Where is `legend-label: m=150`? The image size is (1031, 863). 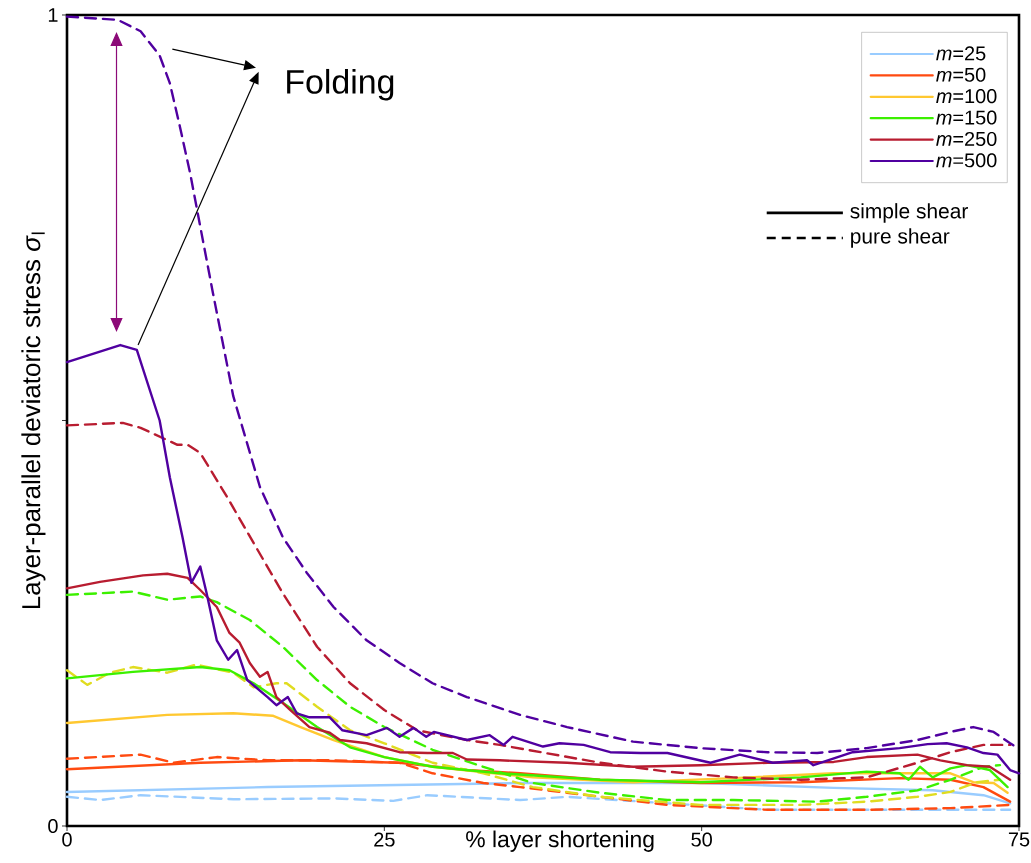
legend-label: m=150 is located at coordinates (966, 117).